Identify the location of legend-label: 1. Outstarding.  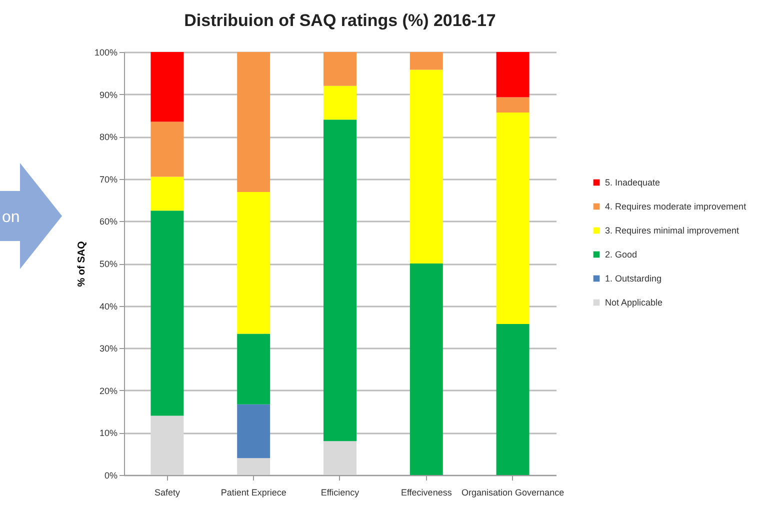
(633, 279).